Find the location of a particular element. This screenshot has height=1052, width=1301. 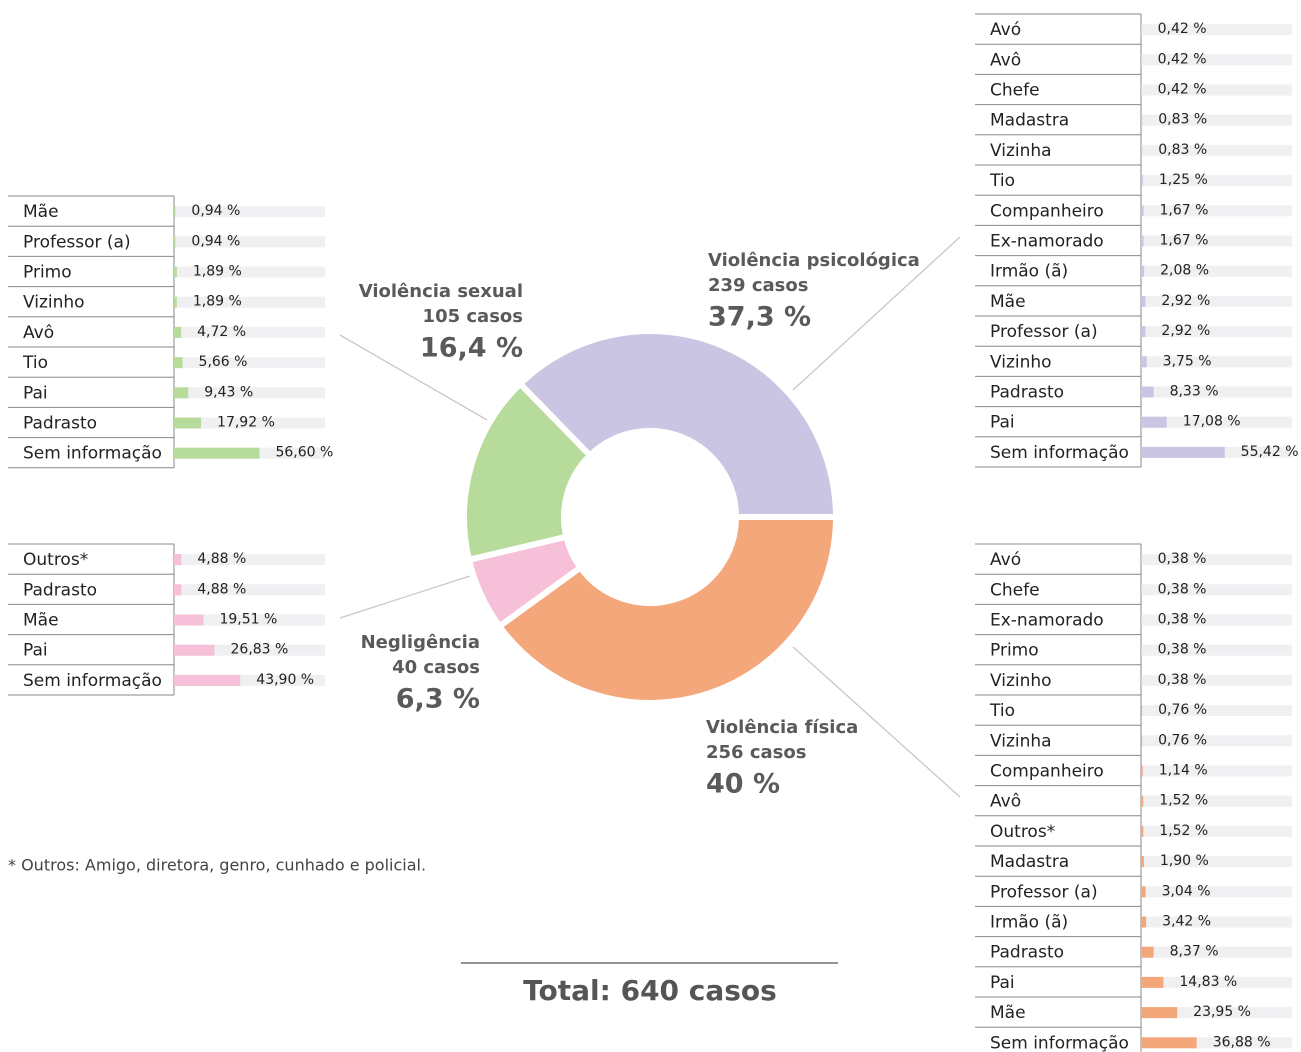

segment-percent: 6,3 % is located at coordinates (438, 699).